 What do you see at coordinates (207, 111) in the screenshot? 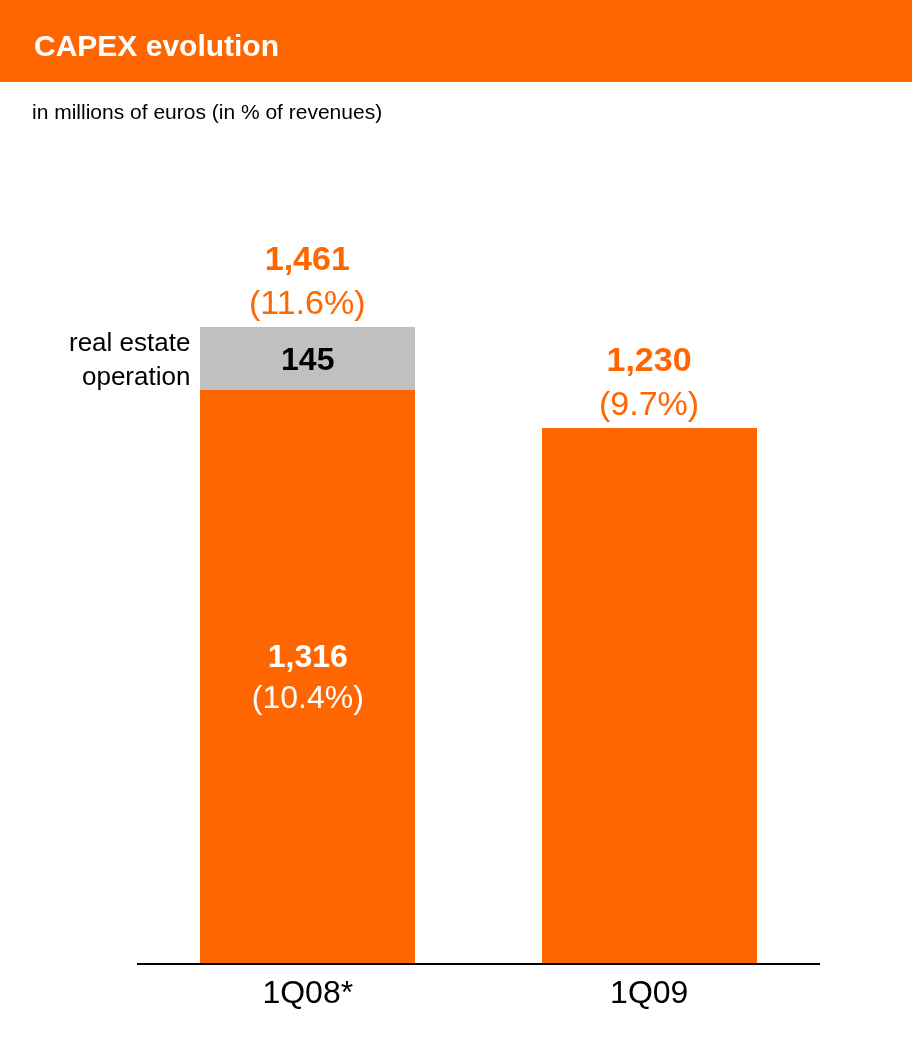
I see `chart-subtitle: in millions of euros (in % of revenues)` at bounding box center [207, 111].